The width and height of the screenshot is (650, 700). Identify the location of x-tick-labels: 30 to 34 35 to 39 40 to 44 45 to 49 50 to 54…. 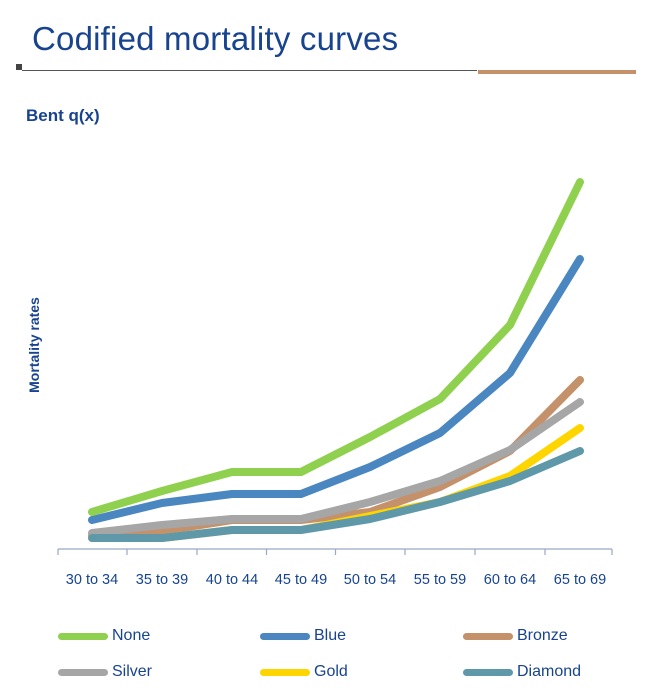
(336, 580).